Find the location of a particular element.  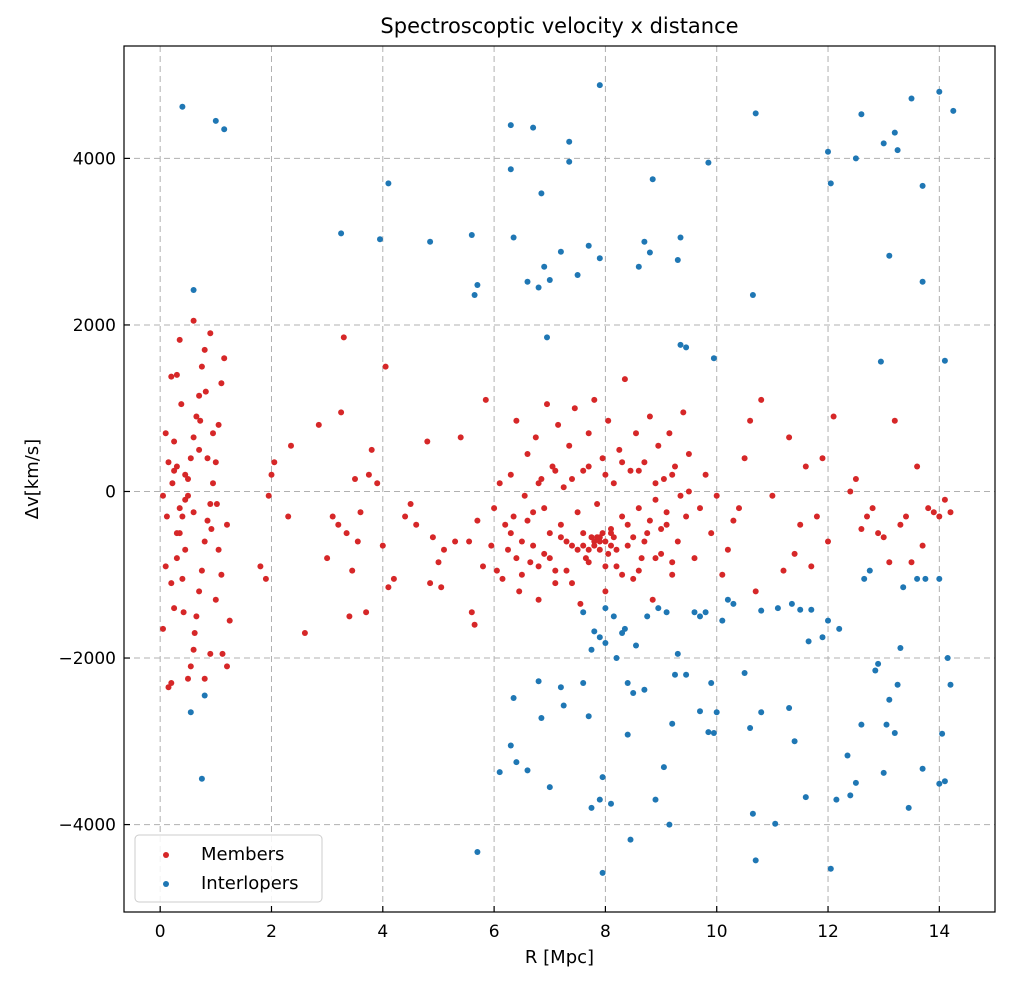

legend-box is located at coordinates (228, 868).